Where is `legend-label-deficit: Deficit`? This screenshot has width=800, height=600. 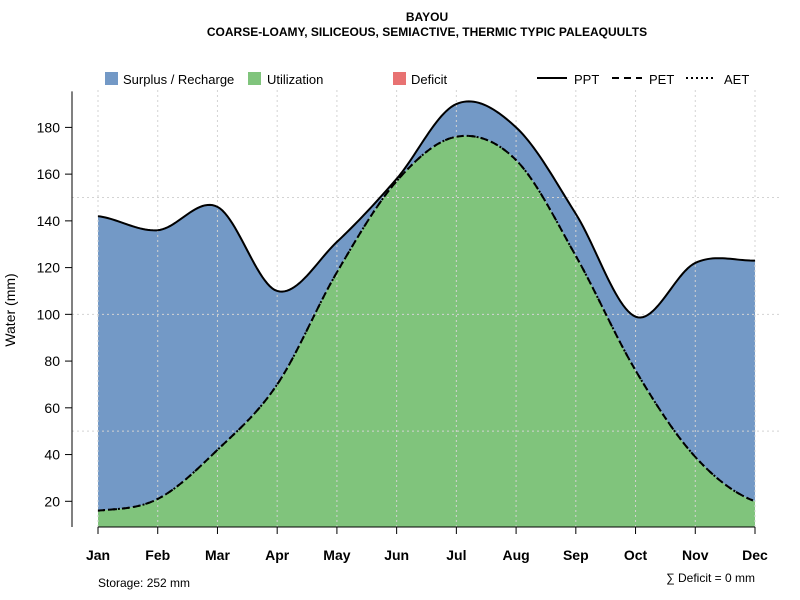
legend-label-deficit: Deficit is located at coordinates (429, 79).